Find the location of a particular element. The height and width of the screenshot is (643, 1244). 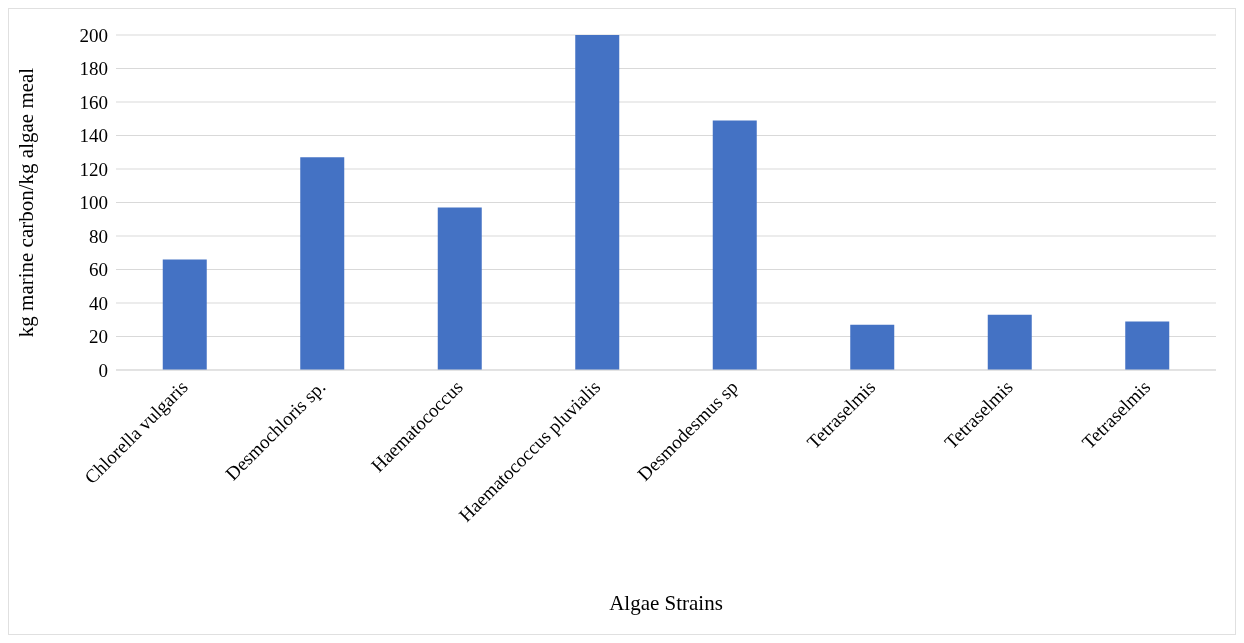

y-tick-label: 0 is located at coordinates (103, 370).